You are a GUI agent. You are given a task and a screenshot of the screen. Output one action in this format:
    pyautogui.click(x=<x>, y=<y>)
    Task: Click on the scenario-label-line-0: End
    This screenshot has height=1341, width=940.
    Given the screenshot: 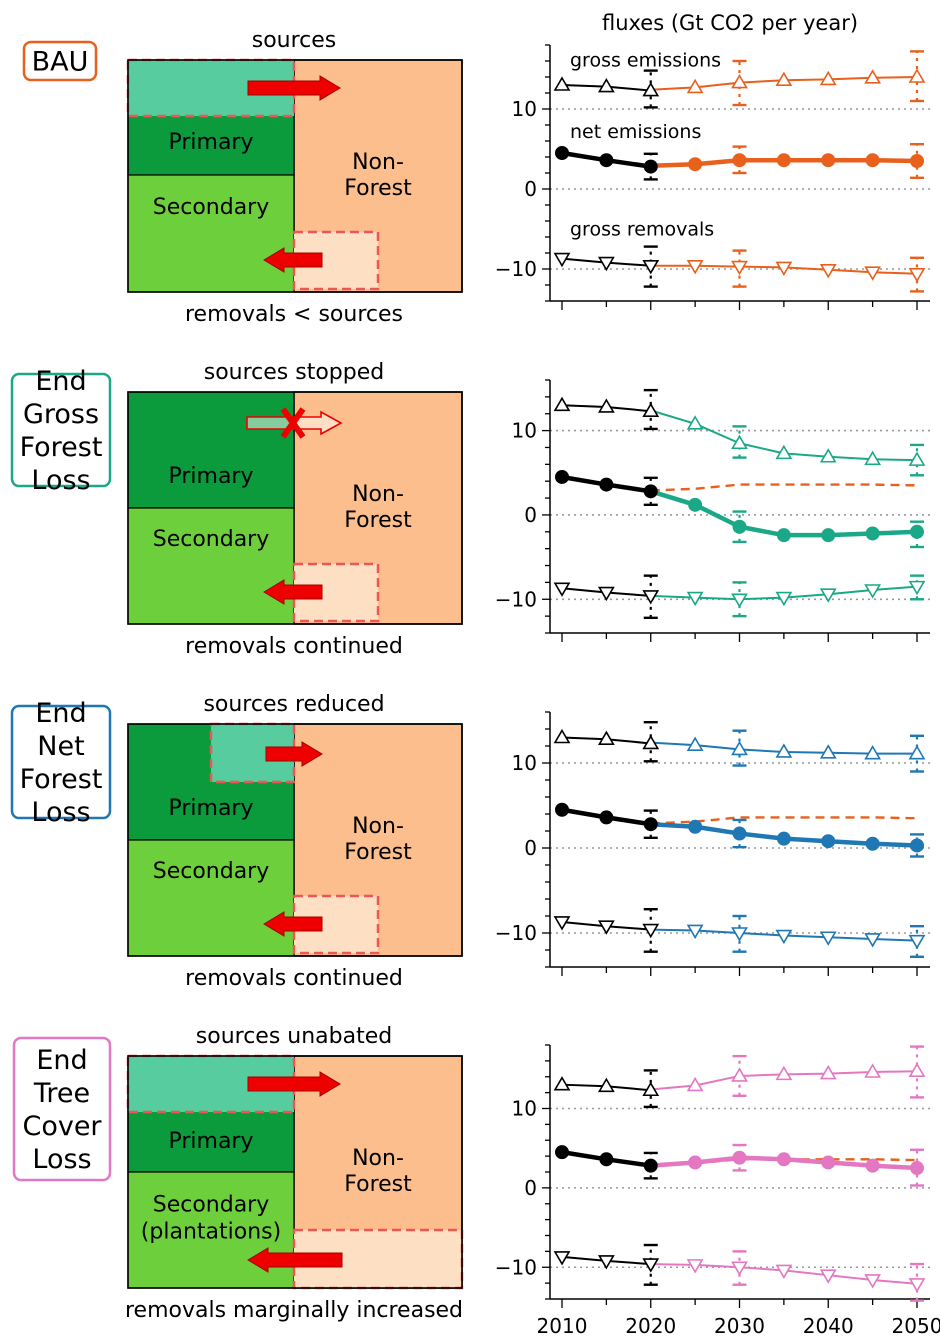 What is the action you would take?
    pyautogui.click(x=61, y=1060)
    